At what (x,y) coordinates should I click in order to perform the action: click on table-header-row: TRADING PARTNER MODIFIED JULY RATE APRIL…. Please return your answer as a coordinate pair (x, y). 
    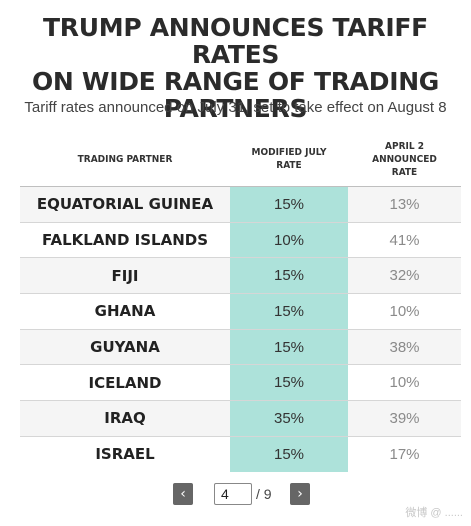
    Looking at the image, I should click on (240, 159).